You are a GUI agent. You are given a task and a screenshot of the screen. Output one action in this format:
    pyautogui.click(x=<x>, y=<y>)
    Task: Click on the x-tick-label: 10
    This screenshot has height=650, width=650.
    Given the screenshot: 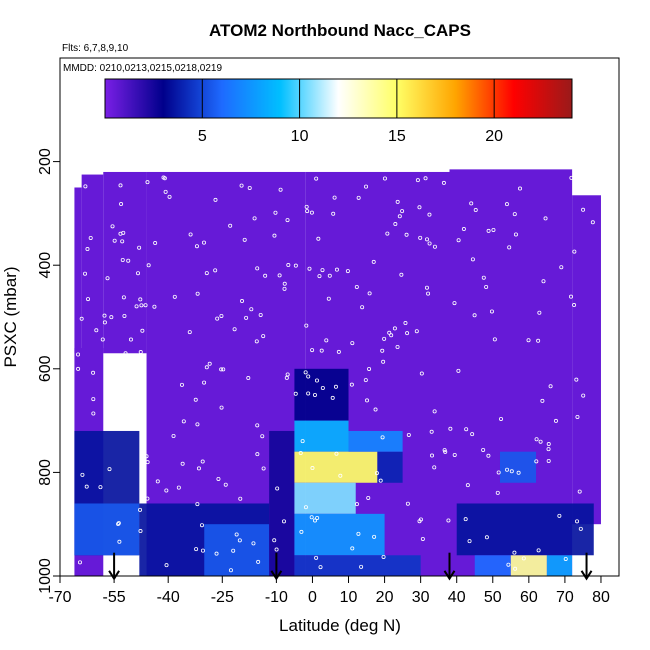 What is the action you would take?
    pyautogui.click(x=349, y=597)
    